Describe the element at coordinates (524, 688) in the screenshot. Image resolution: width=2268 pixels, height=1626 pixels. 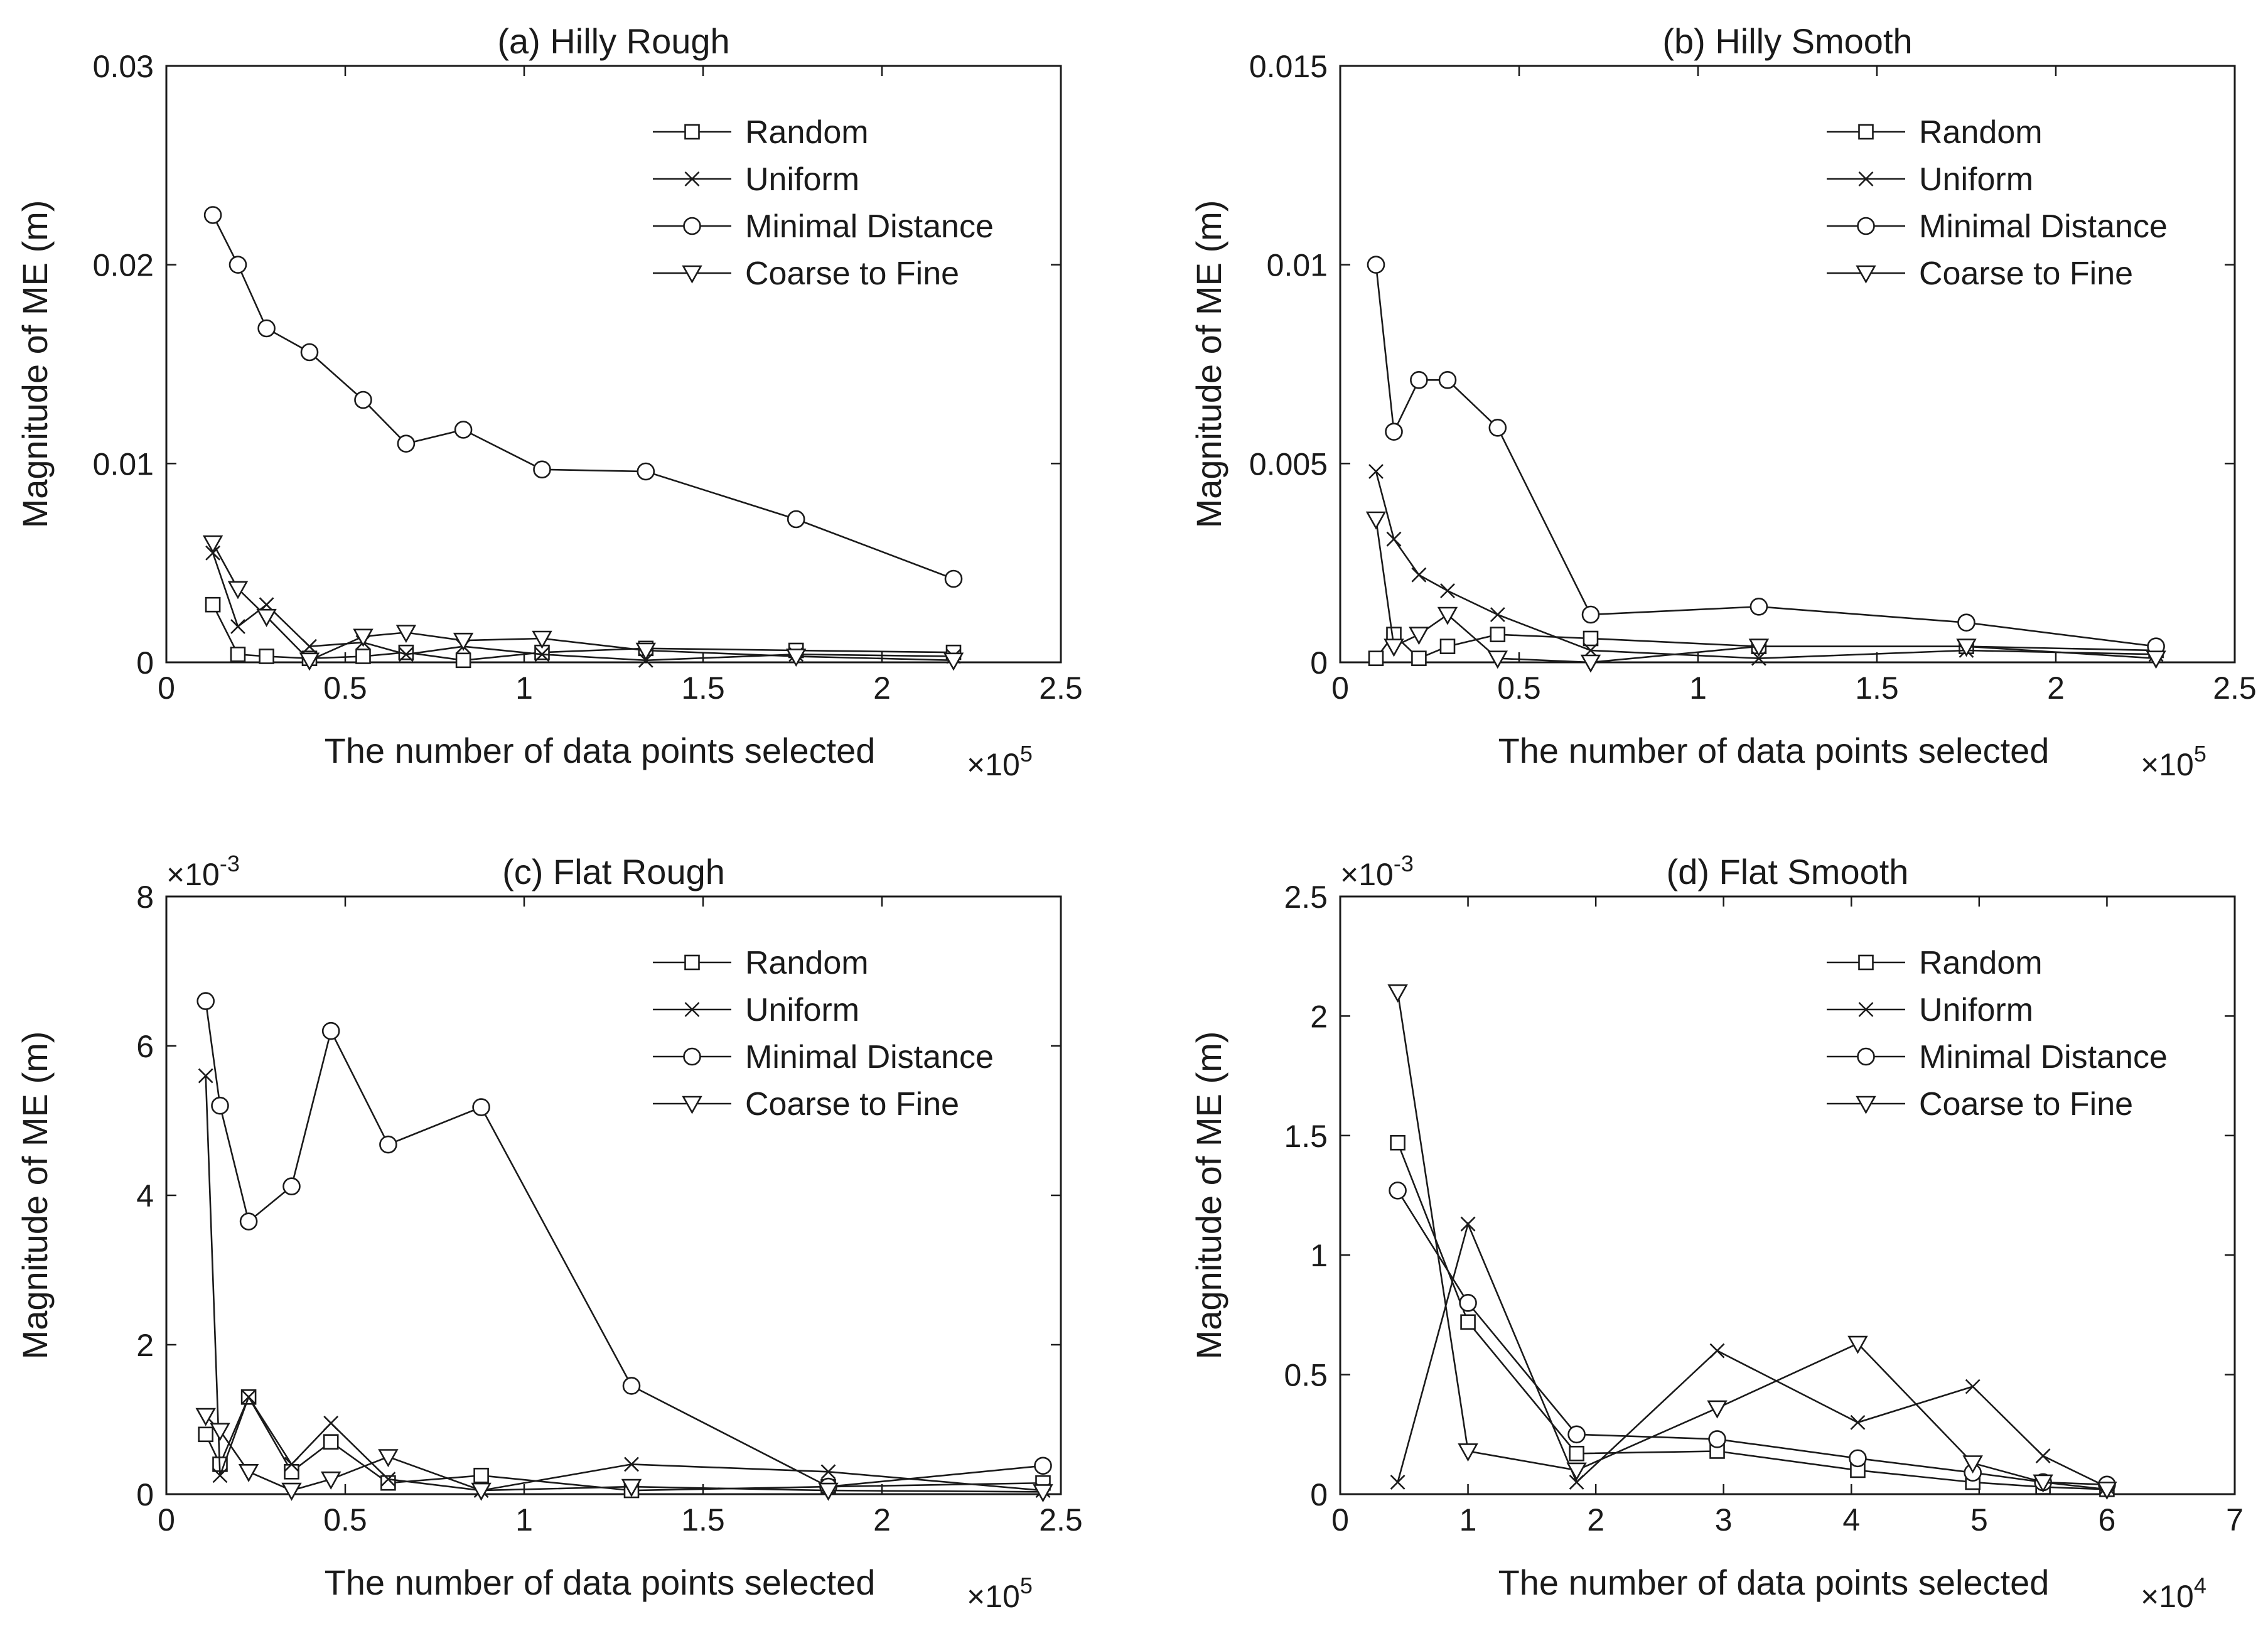
I see `x-tick-label: 1` at that location.